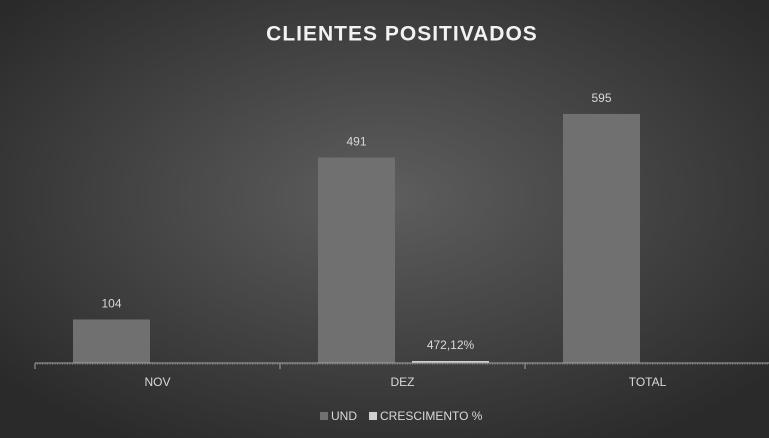  What do you see at coordinates (344, 416) in the screenshot?
I see `legend-label: UND` at bounding box center [344, 416].